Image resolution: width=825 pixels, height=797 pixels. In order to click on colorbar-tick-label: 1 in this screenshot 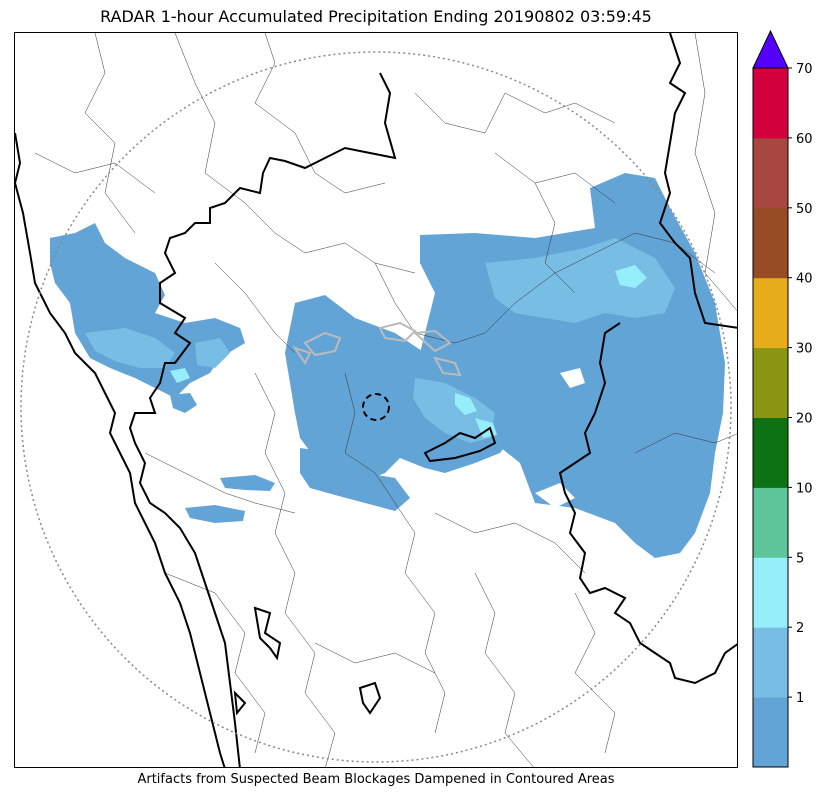, I will do `click(800, 698)`.